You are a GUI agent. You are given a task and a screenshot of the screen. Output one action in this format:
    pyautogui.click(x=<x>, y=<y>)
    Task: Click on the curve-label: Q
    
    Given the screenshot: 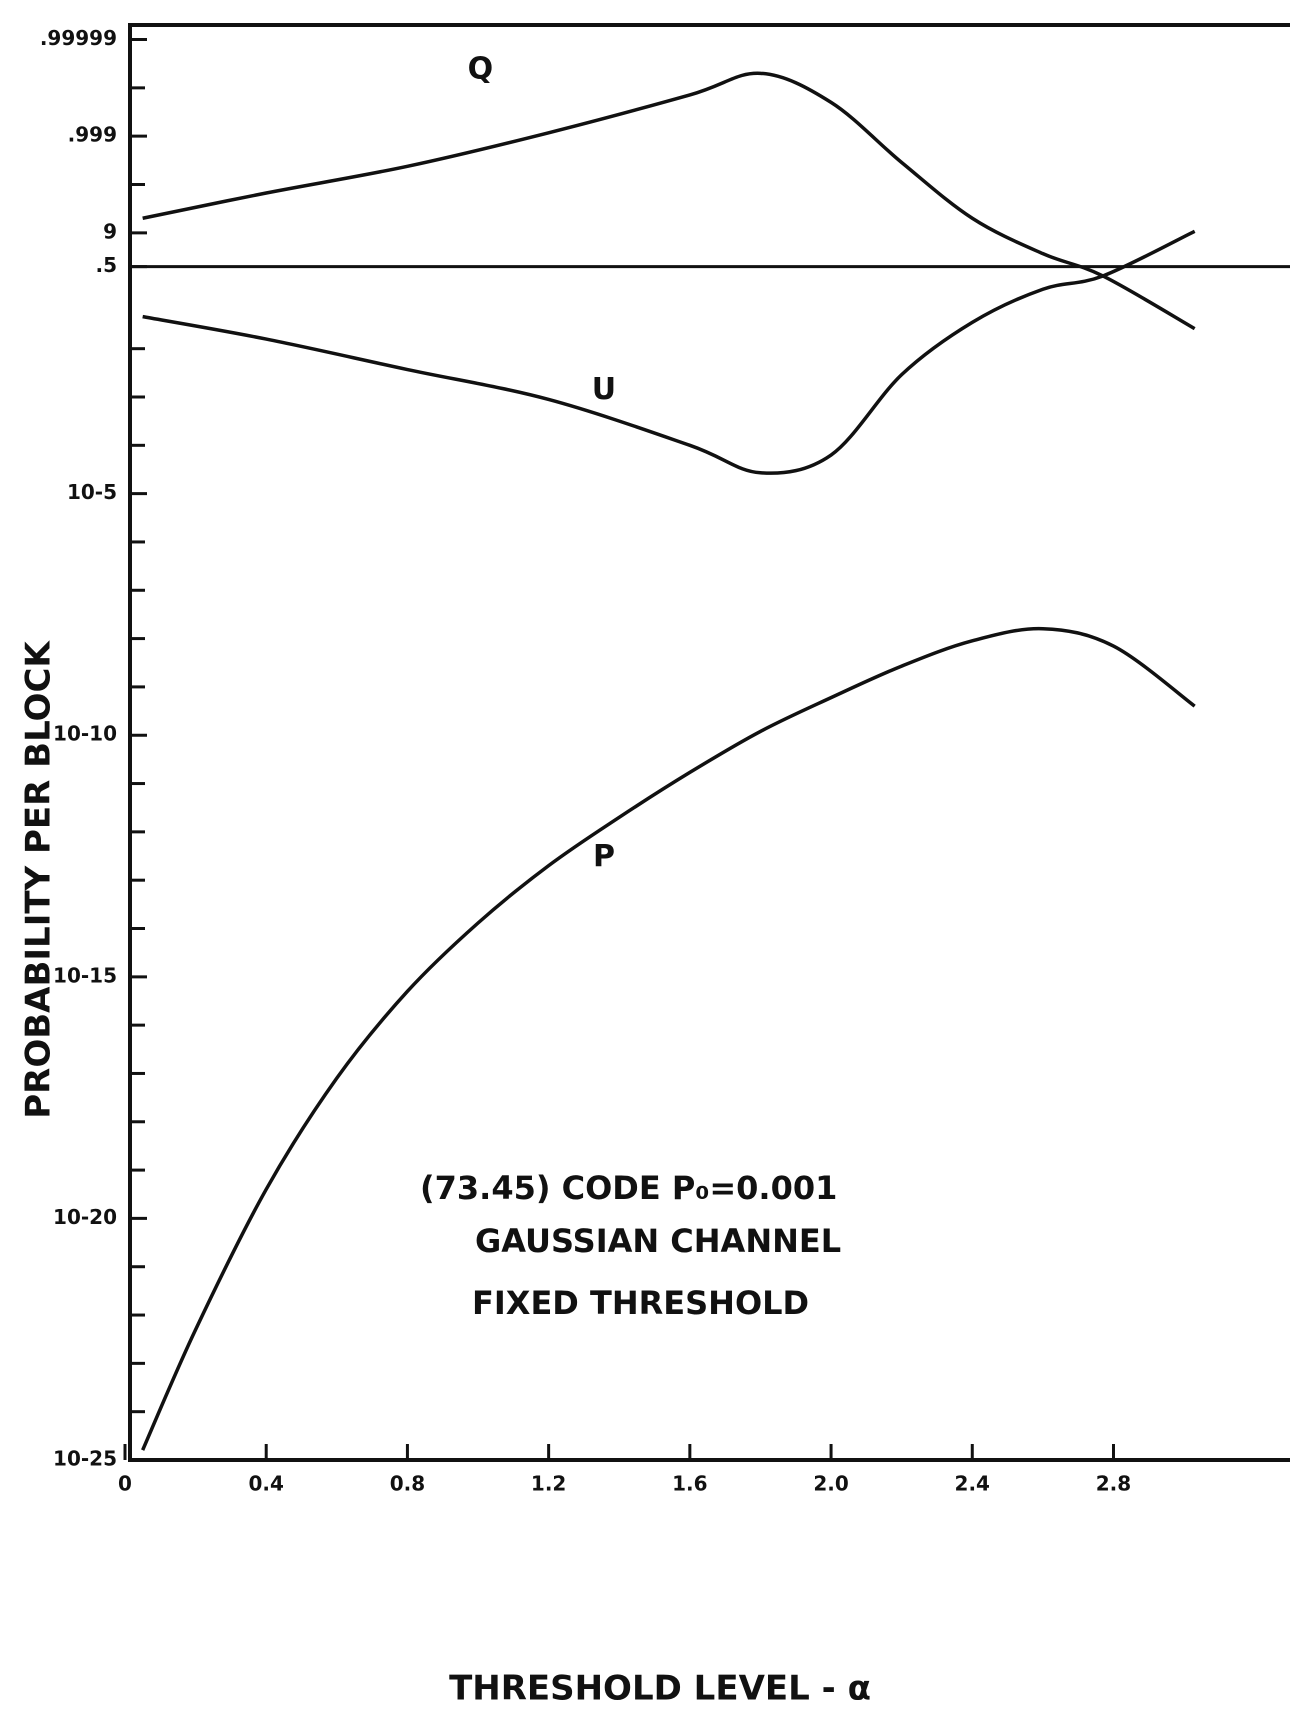 What is the action you would take?
    pyautogui.click(x=481, y=68)
    